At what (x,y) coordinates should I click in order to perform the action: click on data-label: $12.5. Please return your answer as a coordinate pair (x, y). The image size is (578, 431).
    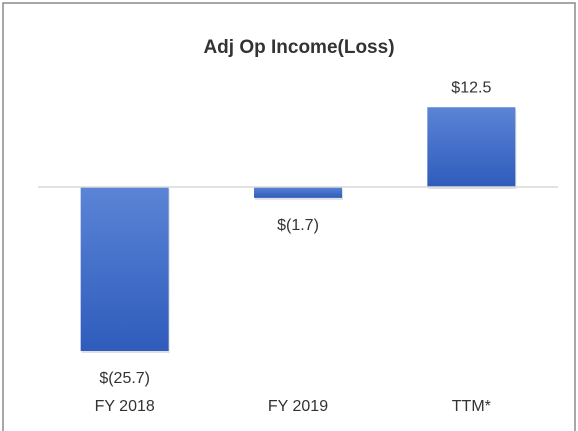
    Looking at the image, I should click on (471, 87).